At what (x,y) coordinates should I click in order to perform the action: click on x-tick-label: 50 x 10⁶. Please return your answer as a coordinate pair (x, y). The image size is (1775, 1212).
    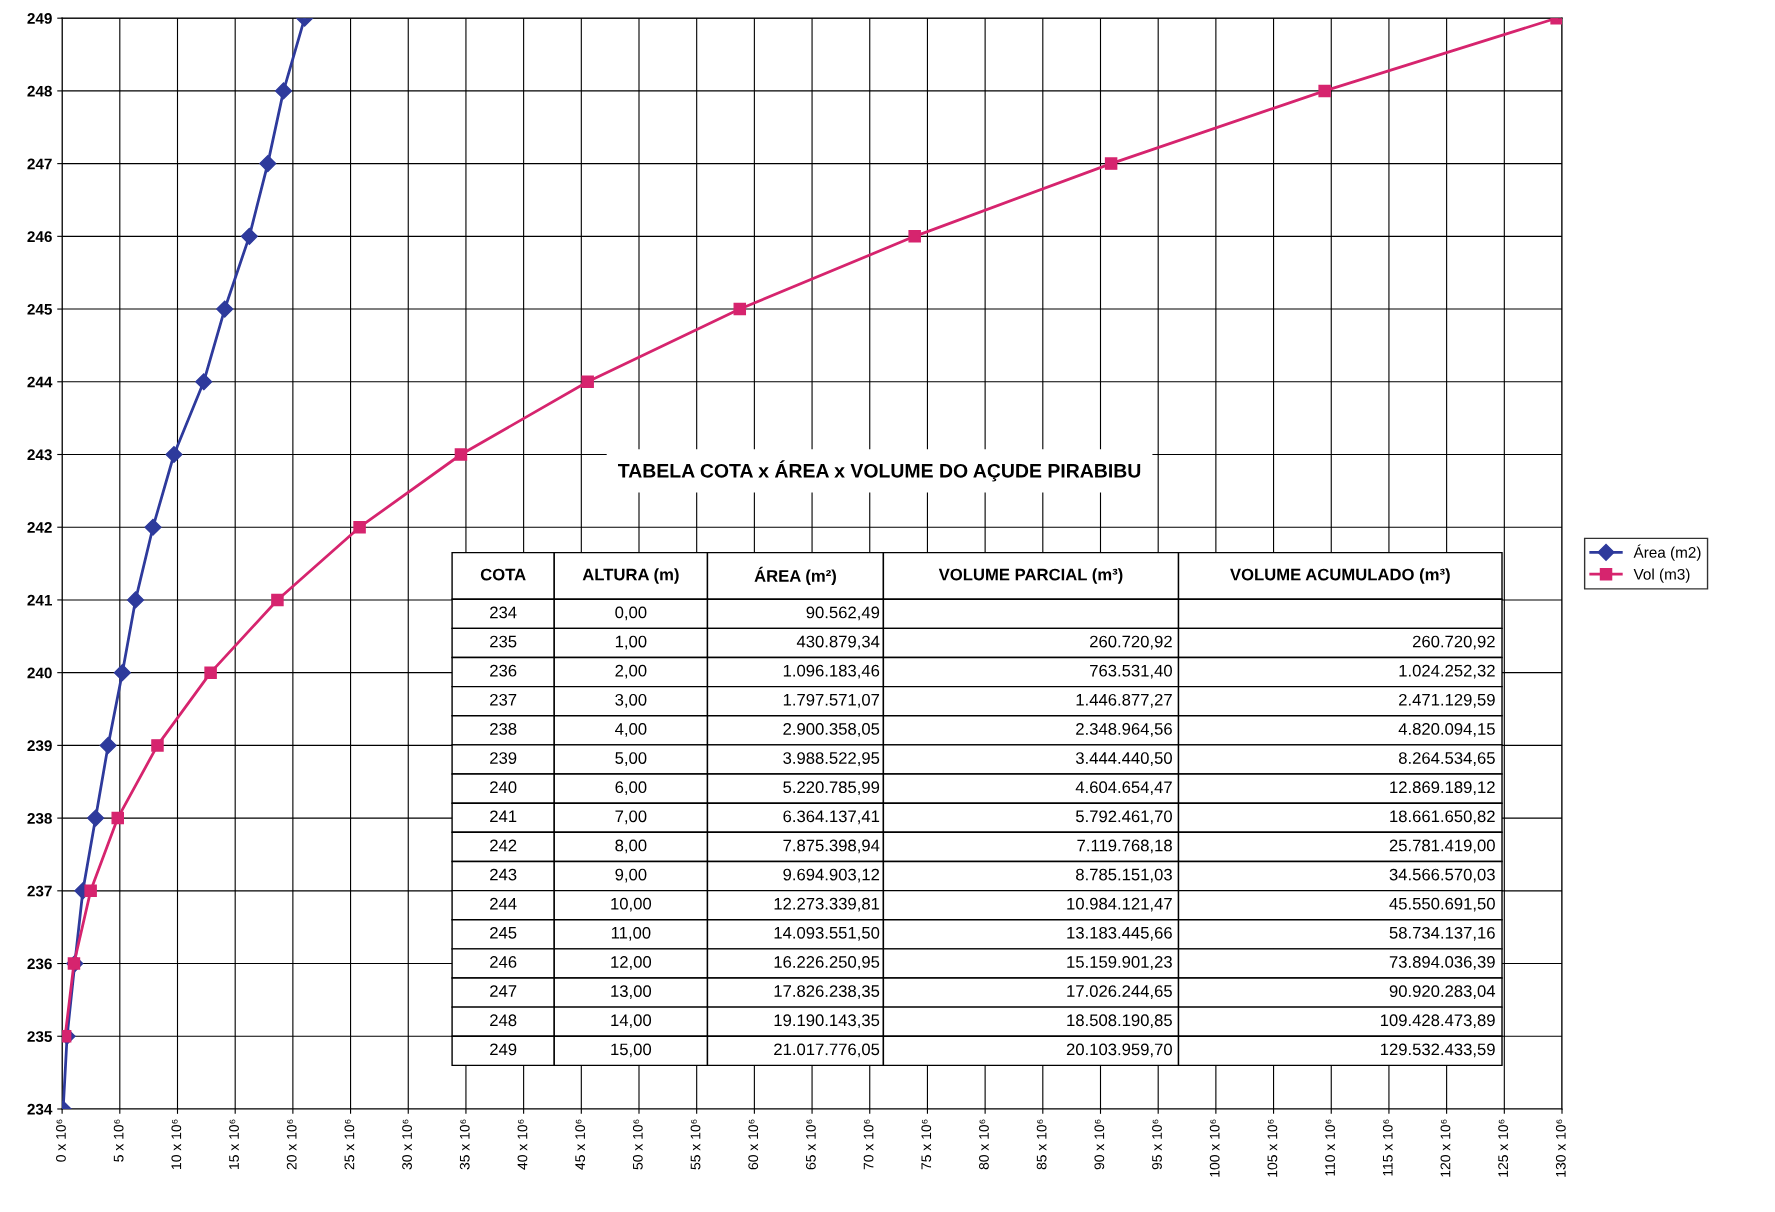
    Looking at the image, I should click on (637, 1144).